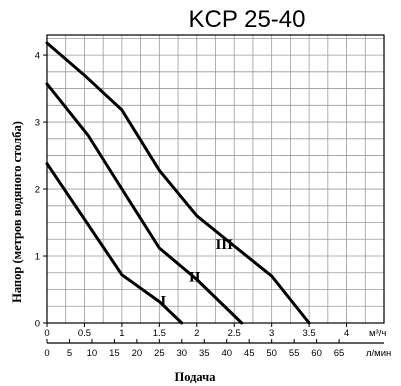 The width and height of the screenshot is (401, 386). I want to click on x2-tick-label: 20, so click(137, 353).